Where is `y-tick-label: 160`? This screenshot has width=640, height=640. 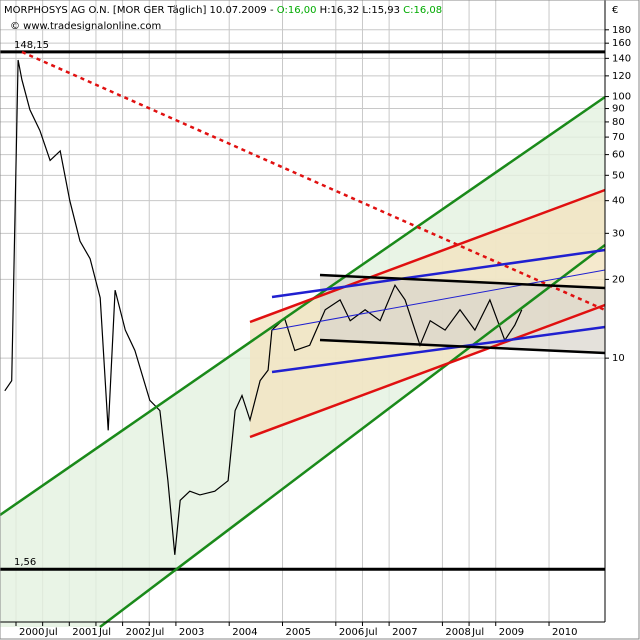 y-tick-label: 160 is located at coordinates (621, 43).